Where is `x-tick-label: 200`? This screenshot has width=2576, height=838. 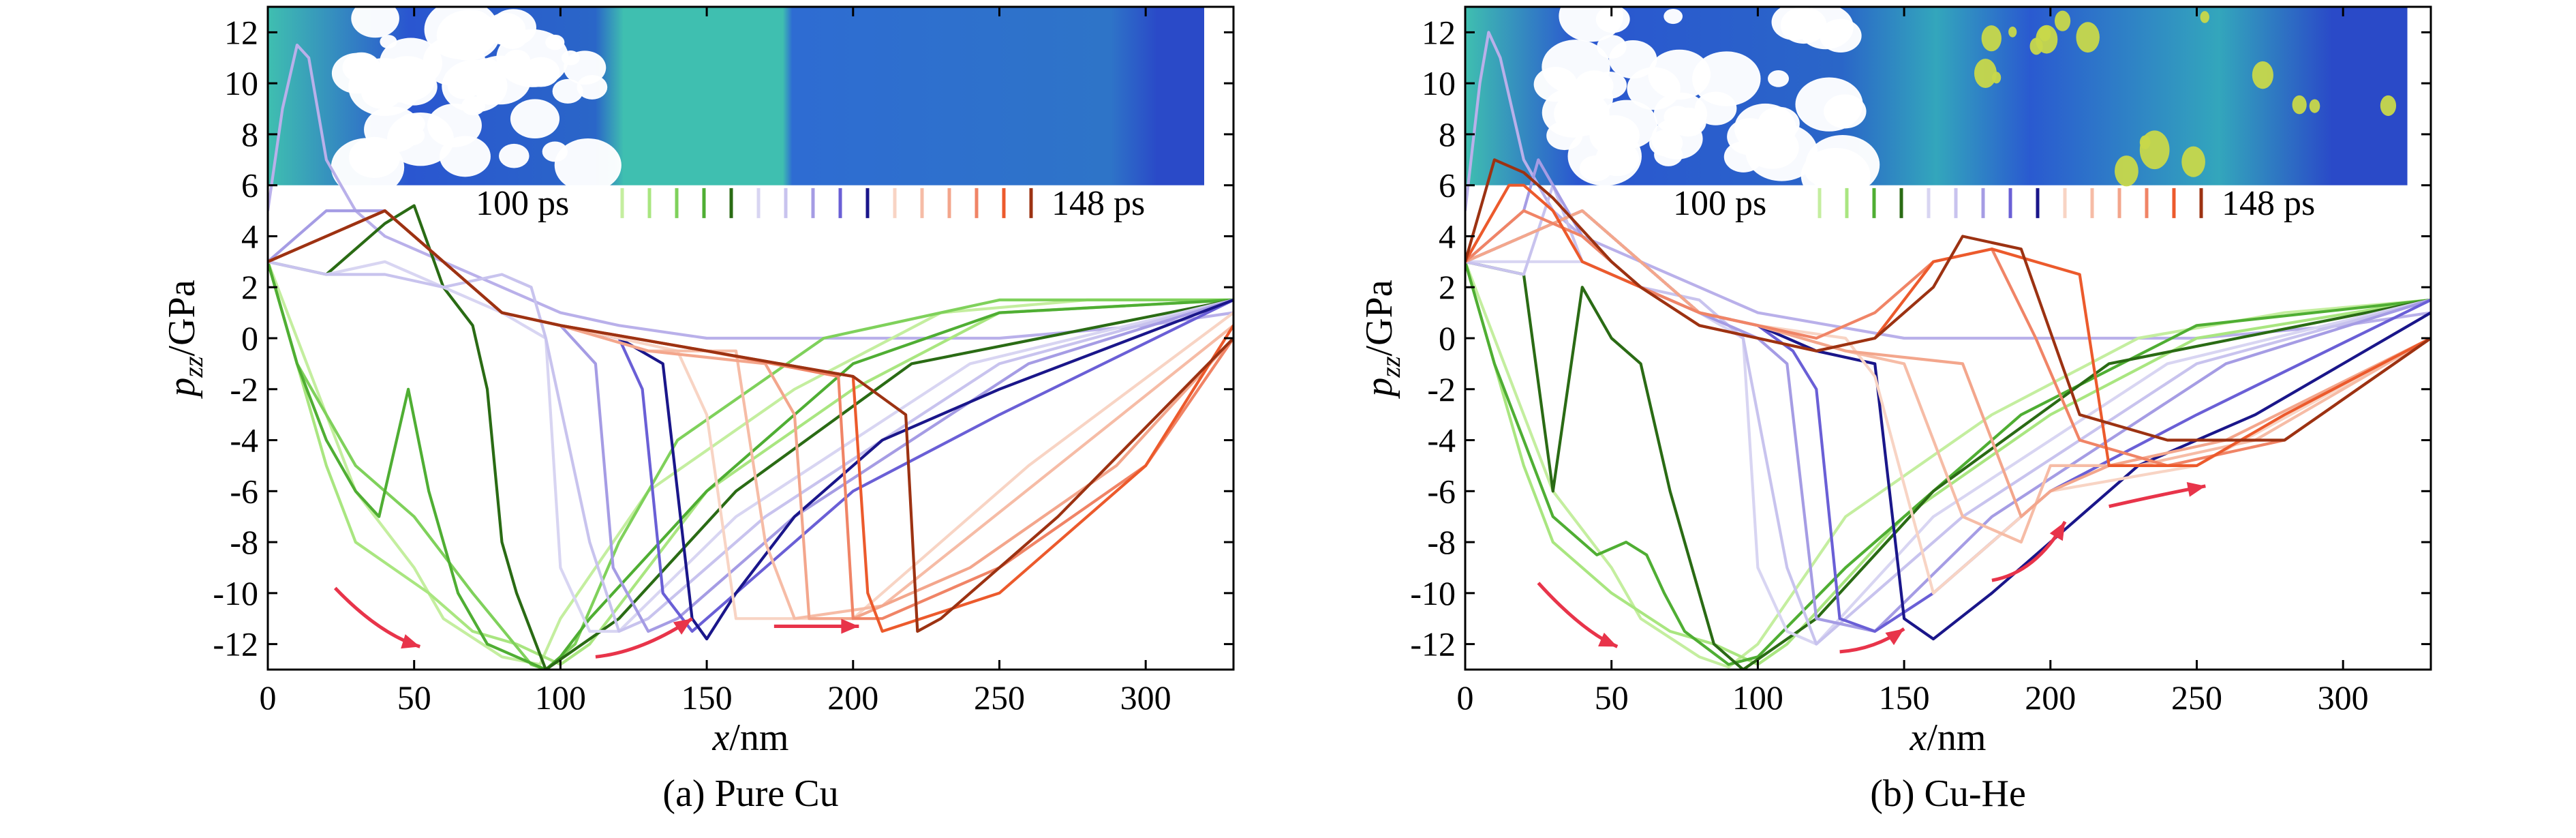
x-tick-label: 200 is located at coordinates (852, 697).